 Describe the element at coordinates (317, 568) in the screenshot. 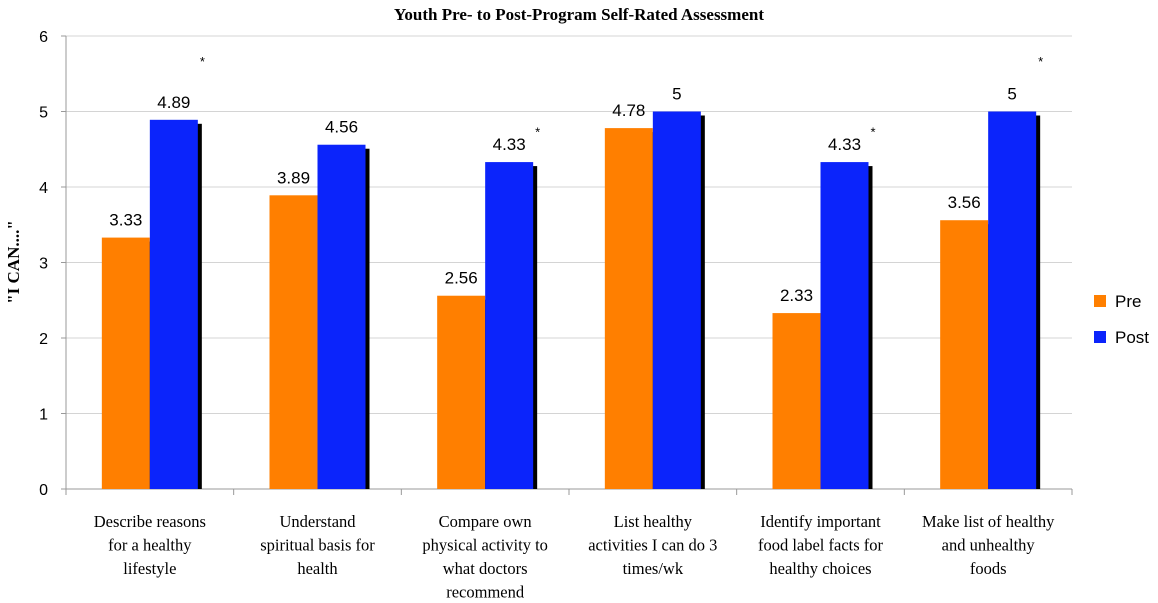

I see `x-tick-label: health` at that location.